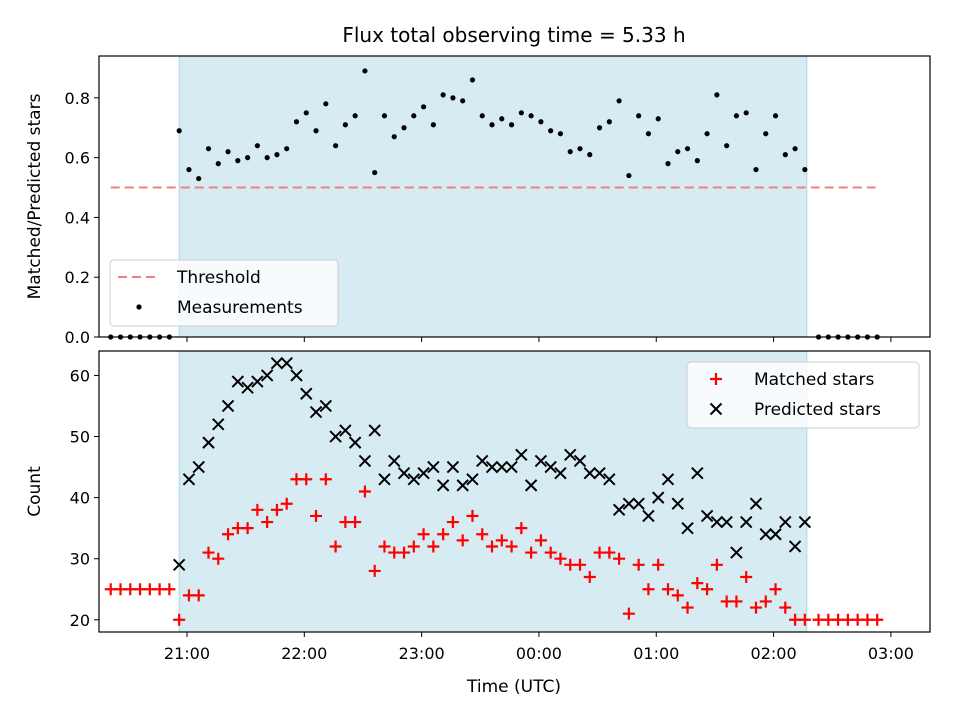  Describe the element at coordinates (35, 491) in the screenshot. I see `y-axis-label: Count` at that location.